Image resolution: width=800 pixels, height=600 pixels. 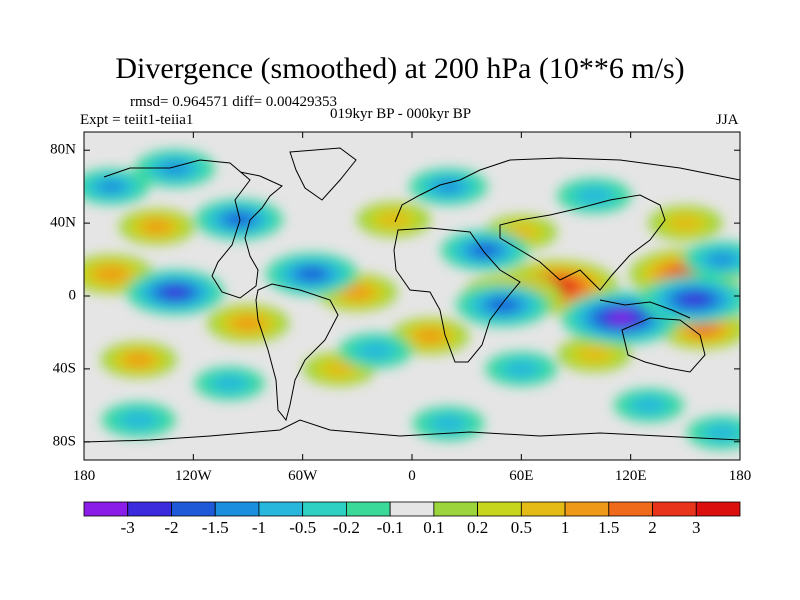 I want to click on colorbar-level-label: -2, so click(x=171, y=527).